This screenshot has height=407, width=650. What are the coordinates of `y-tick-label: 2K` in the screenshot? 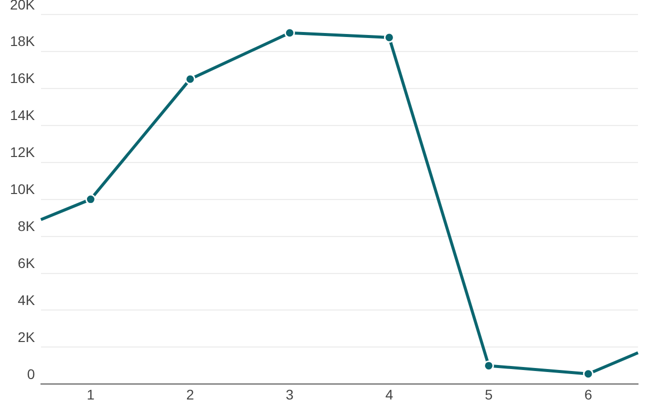 It's located at (27, 337).